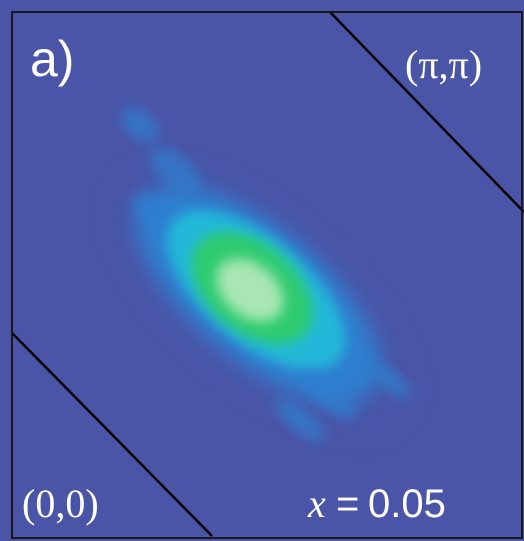 The image size is (524, 541). I want to click on zone-boundary-top-right, so click(426, 112).